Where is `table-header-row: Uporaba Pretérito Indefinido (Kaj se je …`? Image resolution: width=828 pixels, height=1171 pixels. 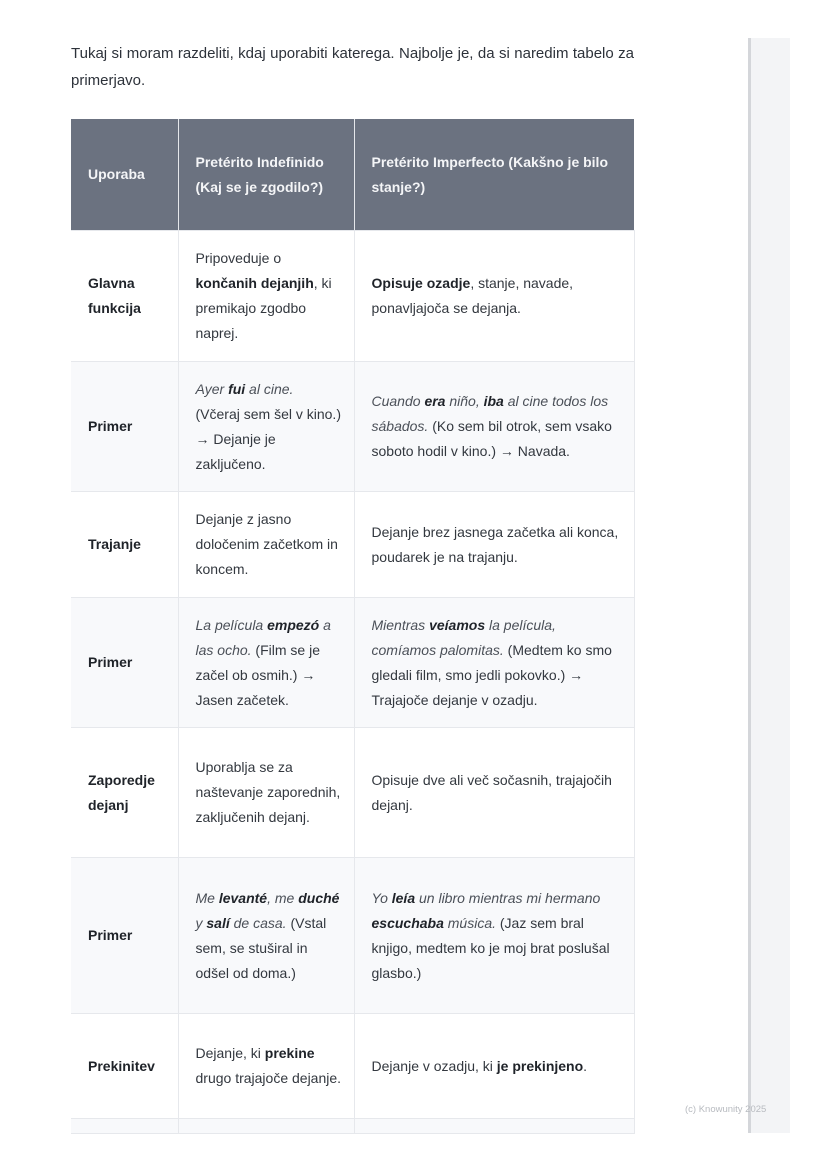
table-header-row: Uporaba Pretérito Indefinido (Kaj se je … is located at coordinates (352, 175).